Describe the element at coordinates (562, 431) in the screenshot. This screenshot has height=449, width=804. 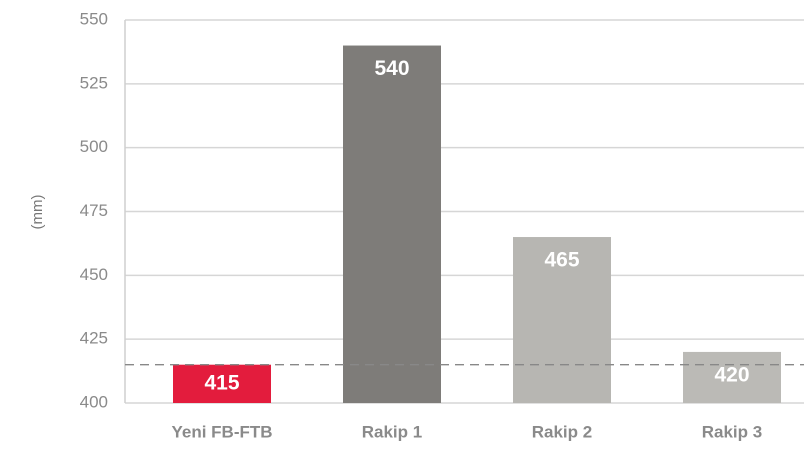
I see `x-tick-label: Rakip 2` at that location.